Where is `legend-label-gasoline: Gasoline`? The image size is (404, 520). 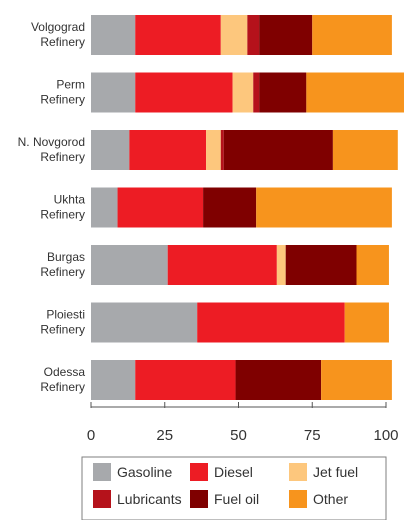 legend-label-gasoline: Gasoline is located at coordinates (144, 472).